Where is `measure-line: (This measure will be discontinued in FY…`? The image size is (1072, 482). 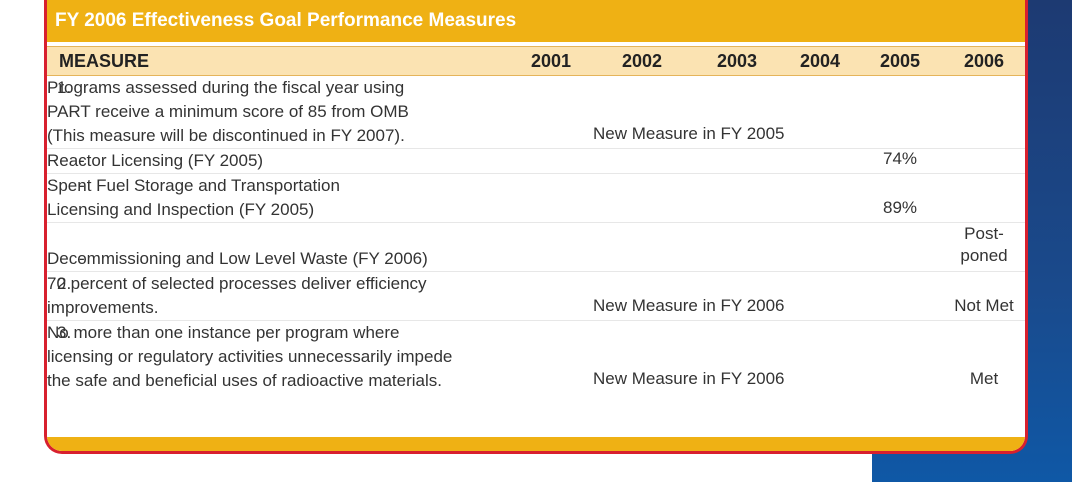 measure-line: (This measure will be discontinued in FY… is located at coordinates (226, 135).